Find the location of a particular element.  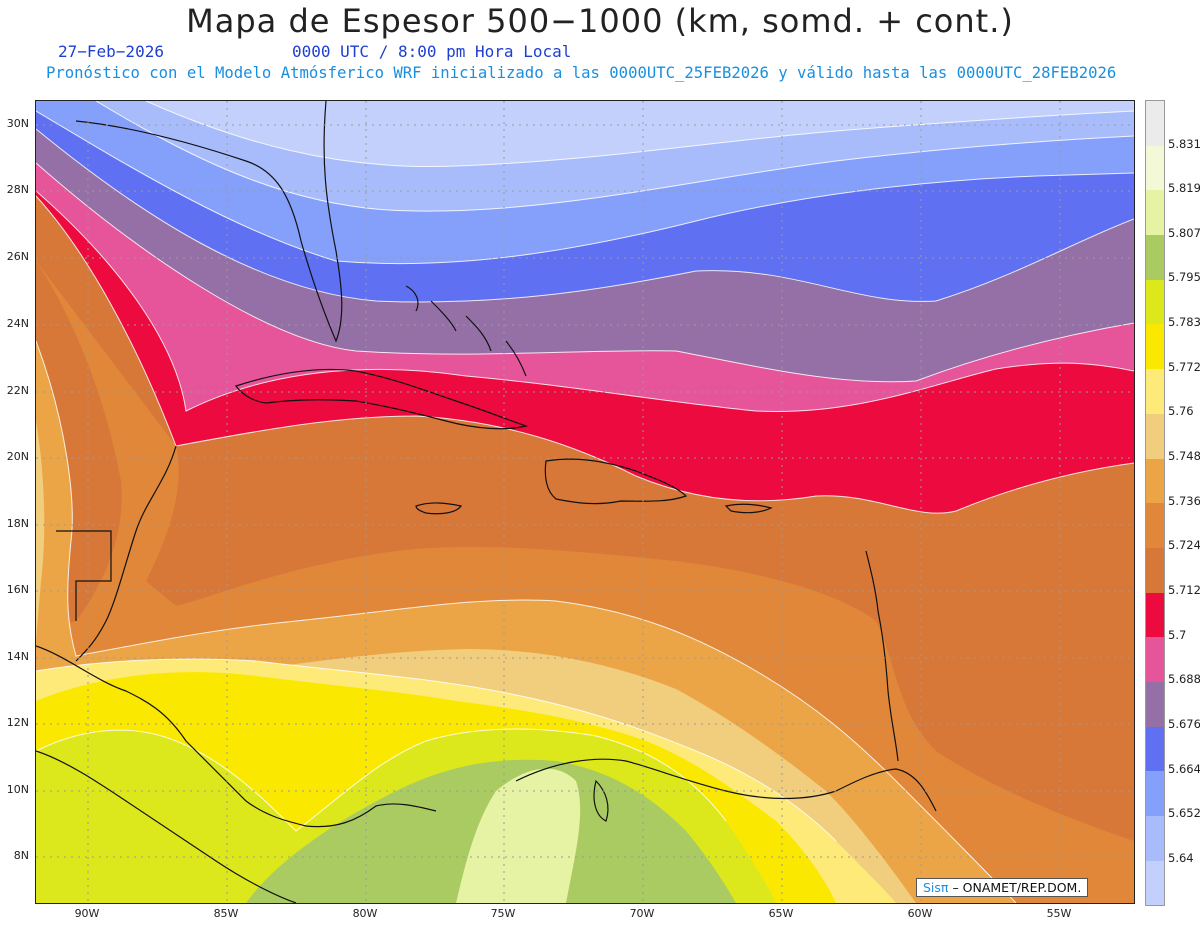

colorbar-label: 5.712 is located at coordinates (1184, 590).